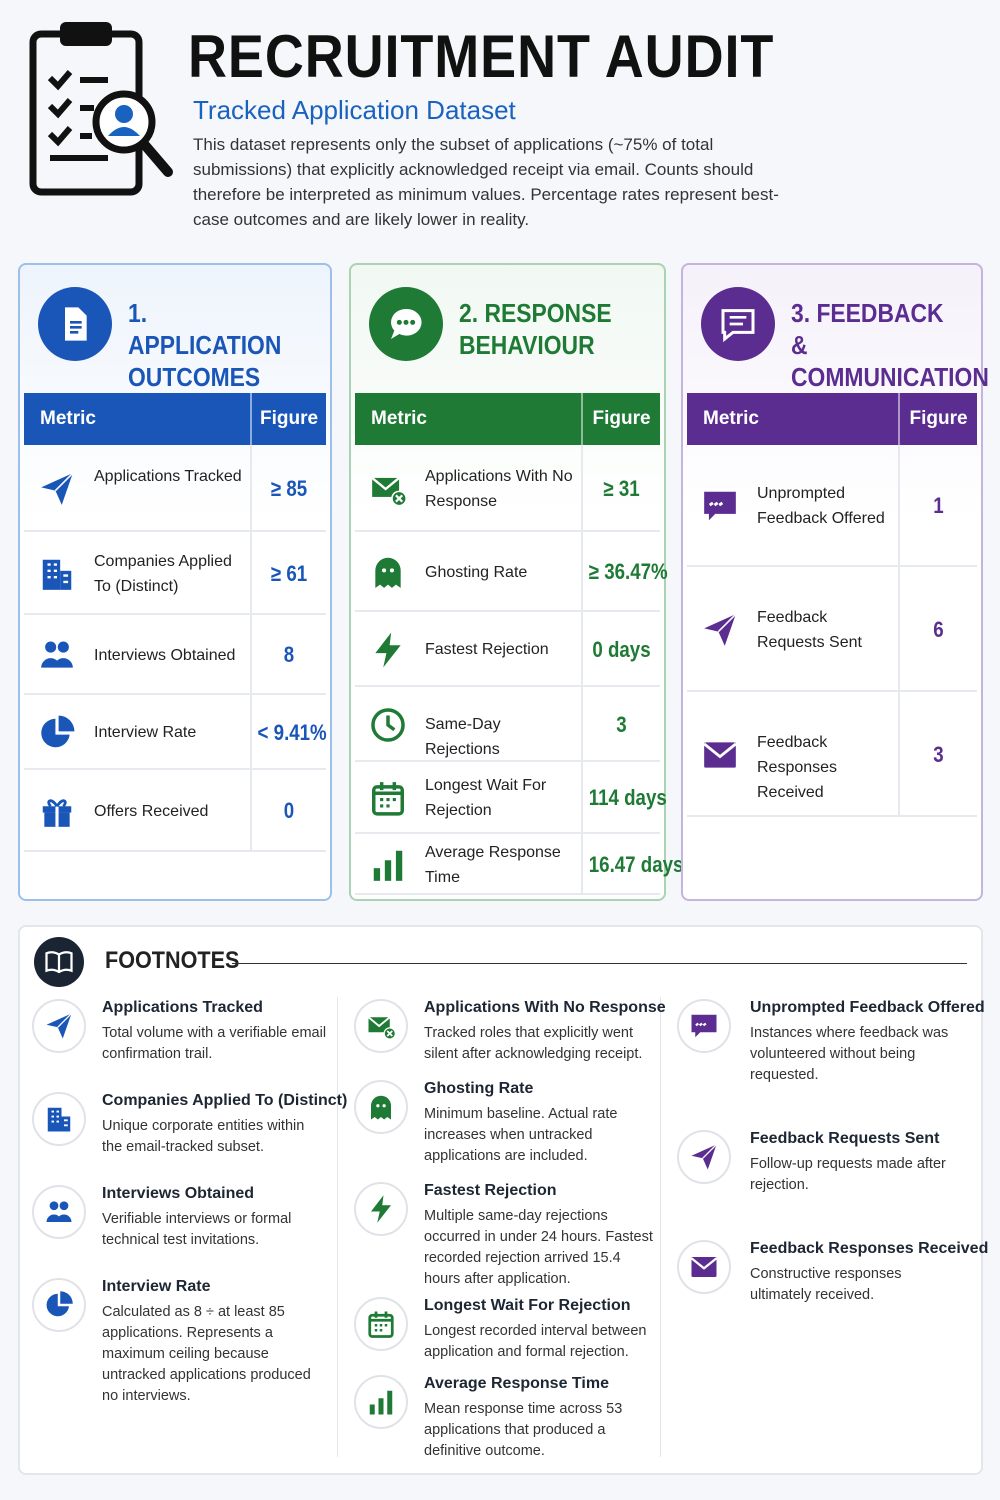 This screenshot has width=1000, height=1500. Describe the element at coordinates (479, 1088) in the screenshot. I see `footnote-title: Ghosting Rate` at that location.